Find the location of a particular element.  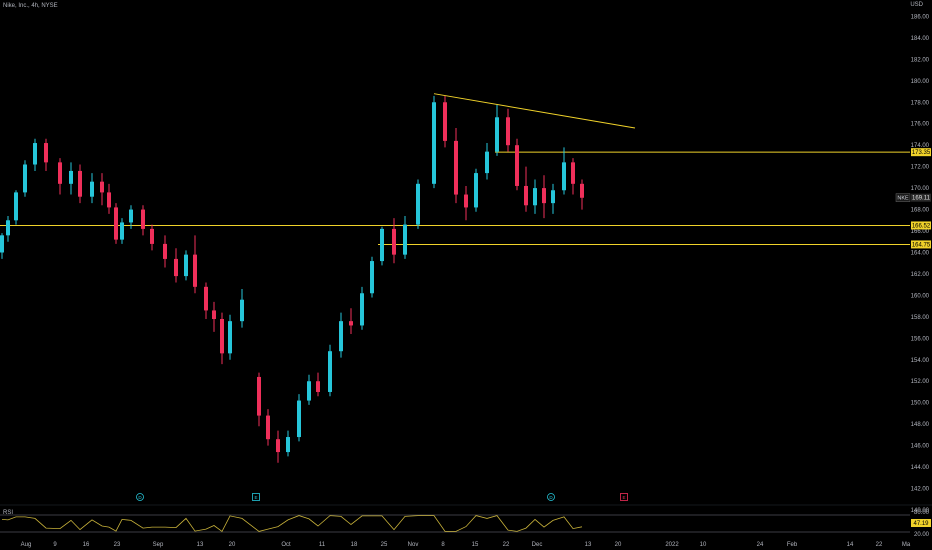

price-tick-label: 178.00 is located at coordinates (920, 103).